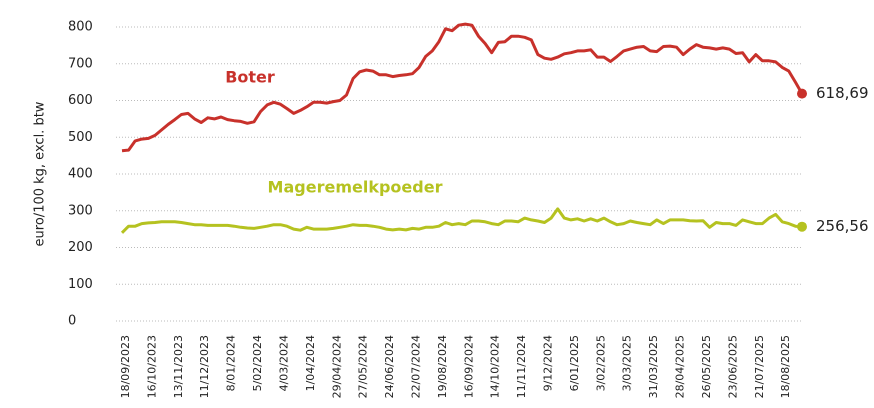 The image size is (874, 408). Describe the element at coordinates (40, 173) in the screenshot. I see `y-axis-label: euro/100 kg, excl. btw` at that location.